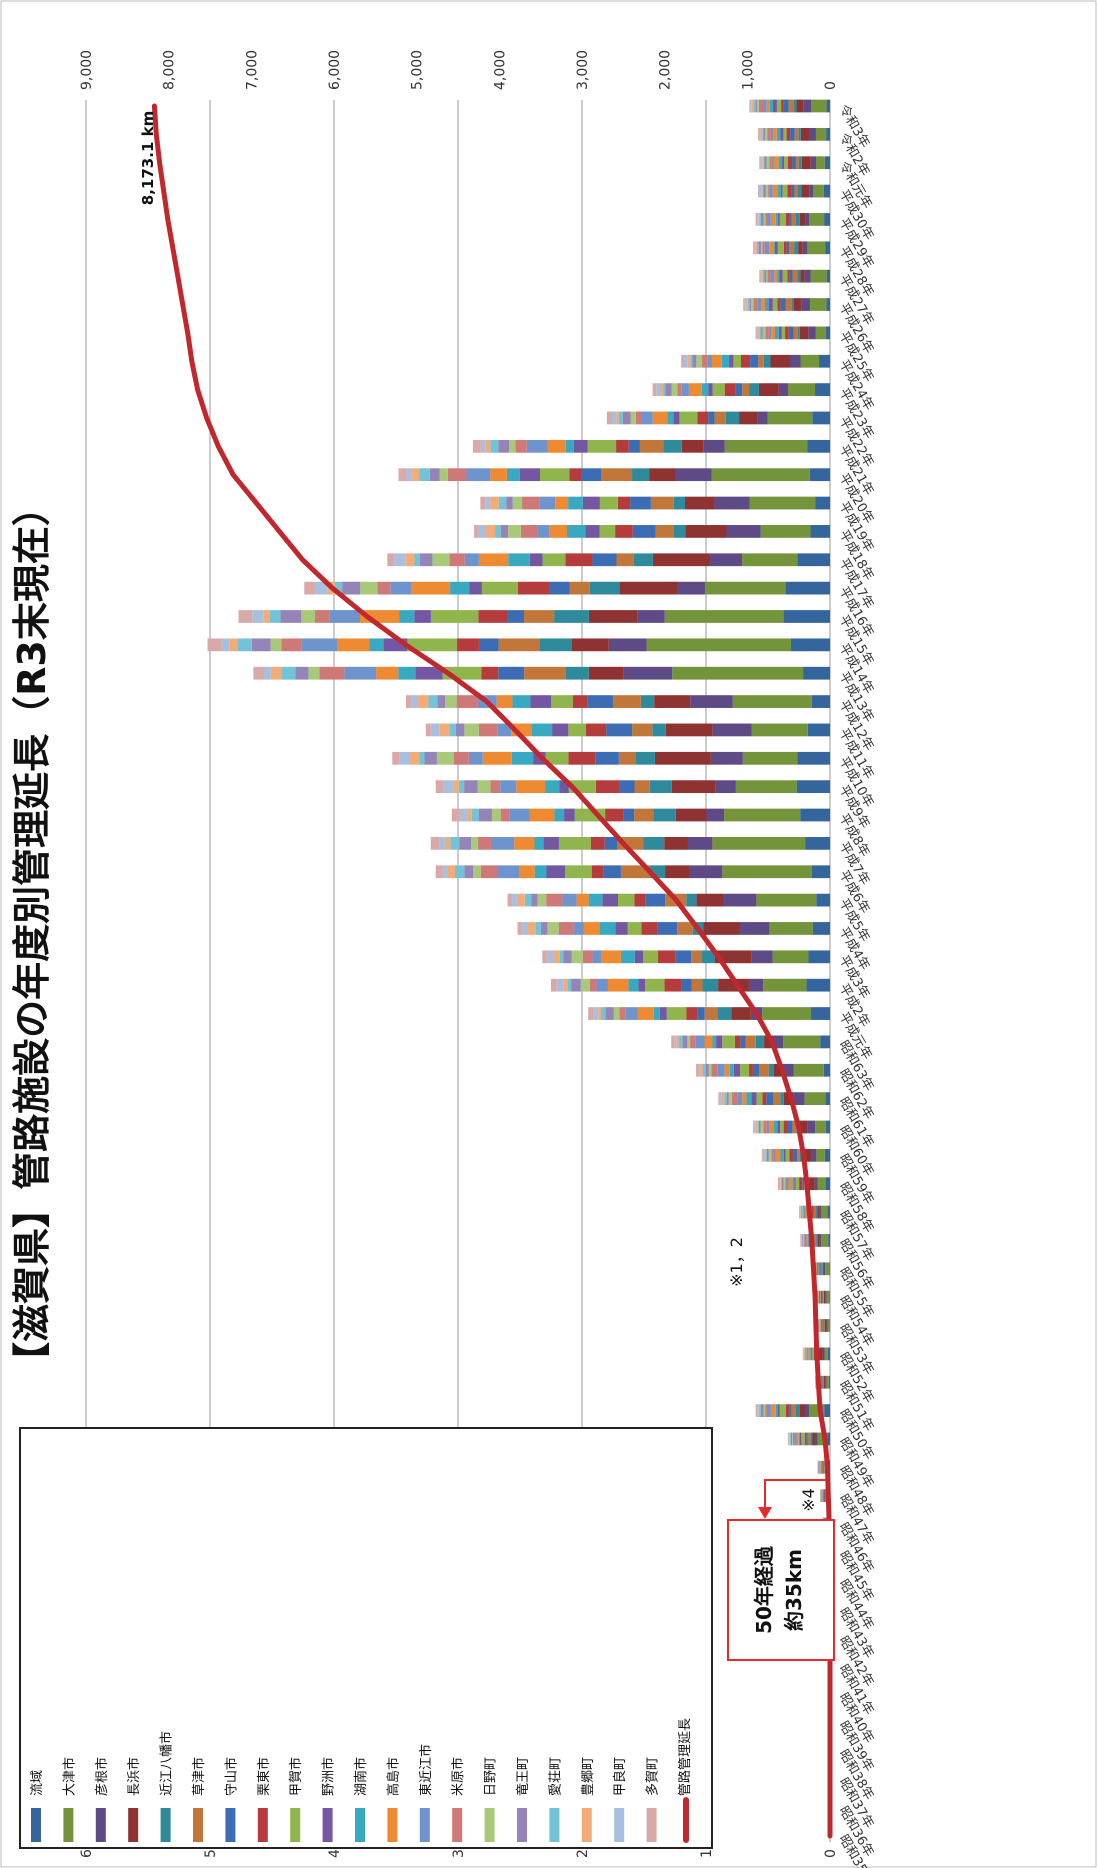 This screenshot has width=1097, height=1868. Describe the element at coordinates (167, 1763) in the screenshot. I see `legend-label: 近江八幡市` at that location.